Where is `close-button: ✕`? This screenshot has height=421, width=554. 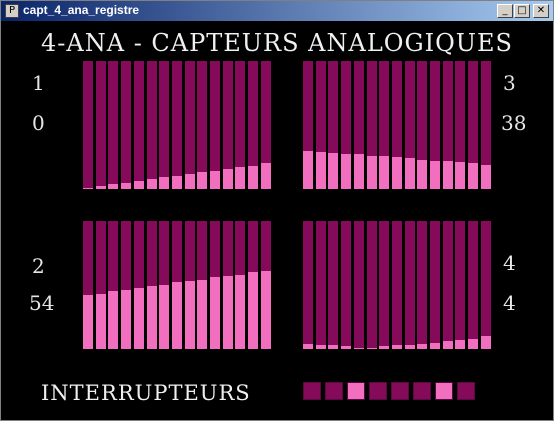 close-button: ✕ is located at coordinates (541, 11).